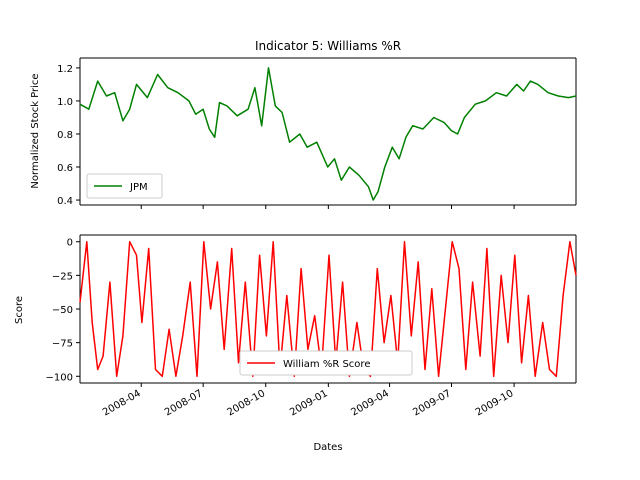  I want to click on score-legend: William %R Score, so click(326, 363).